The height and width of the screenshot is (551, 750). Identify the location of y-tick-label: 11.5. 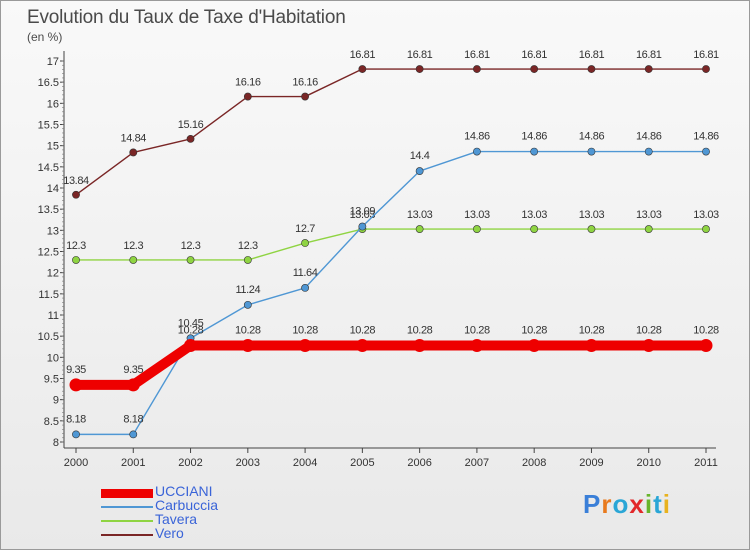
(48, 295).